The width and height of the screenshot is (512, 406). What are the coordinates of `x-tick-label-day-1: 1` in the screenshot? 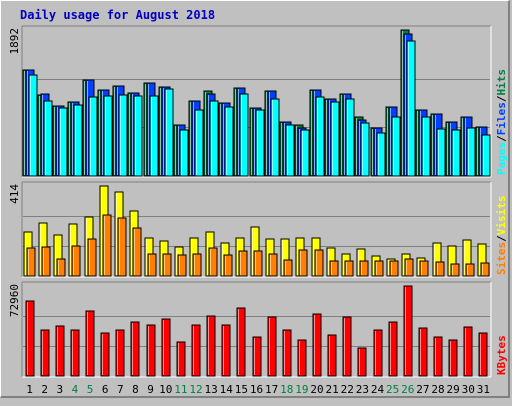 It's located at (29, 389).